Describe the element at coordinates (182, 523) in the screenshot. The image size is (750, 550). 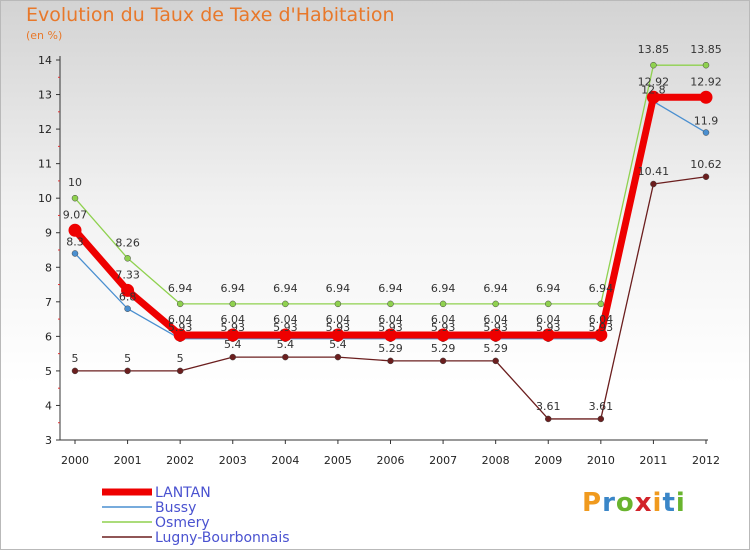
I see `legend-label: Osmery` at that location.